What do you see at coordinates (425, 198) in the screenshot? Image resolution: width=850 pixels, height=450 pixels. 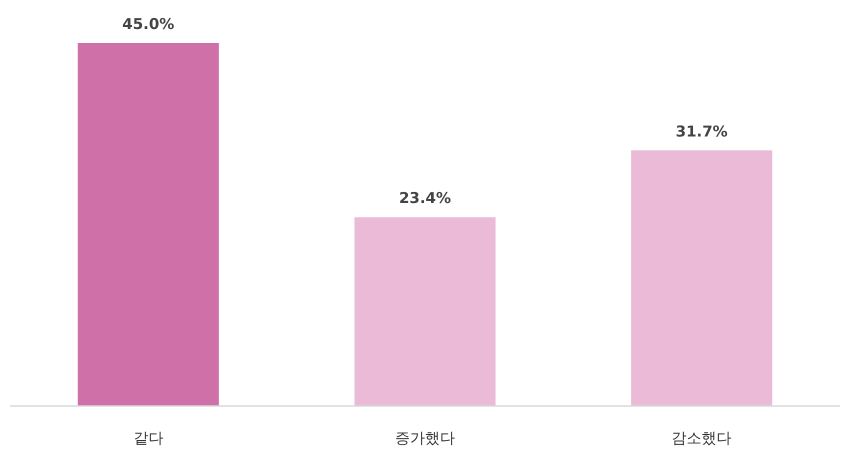 I see `data-label: 23.4%` at bounding box center [425, 198].